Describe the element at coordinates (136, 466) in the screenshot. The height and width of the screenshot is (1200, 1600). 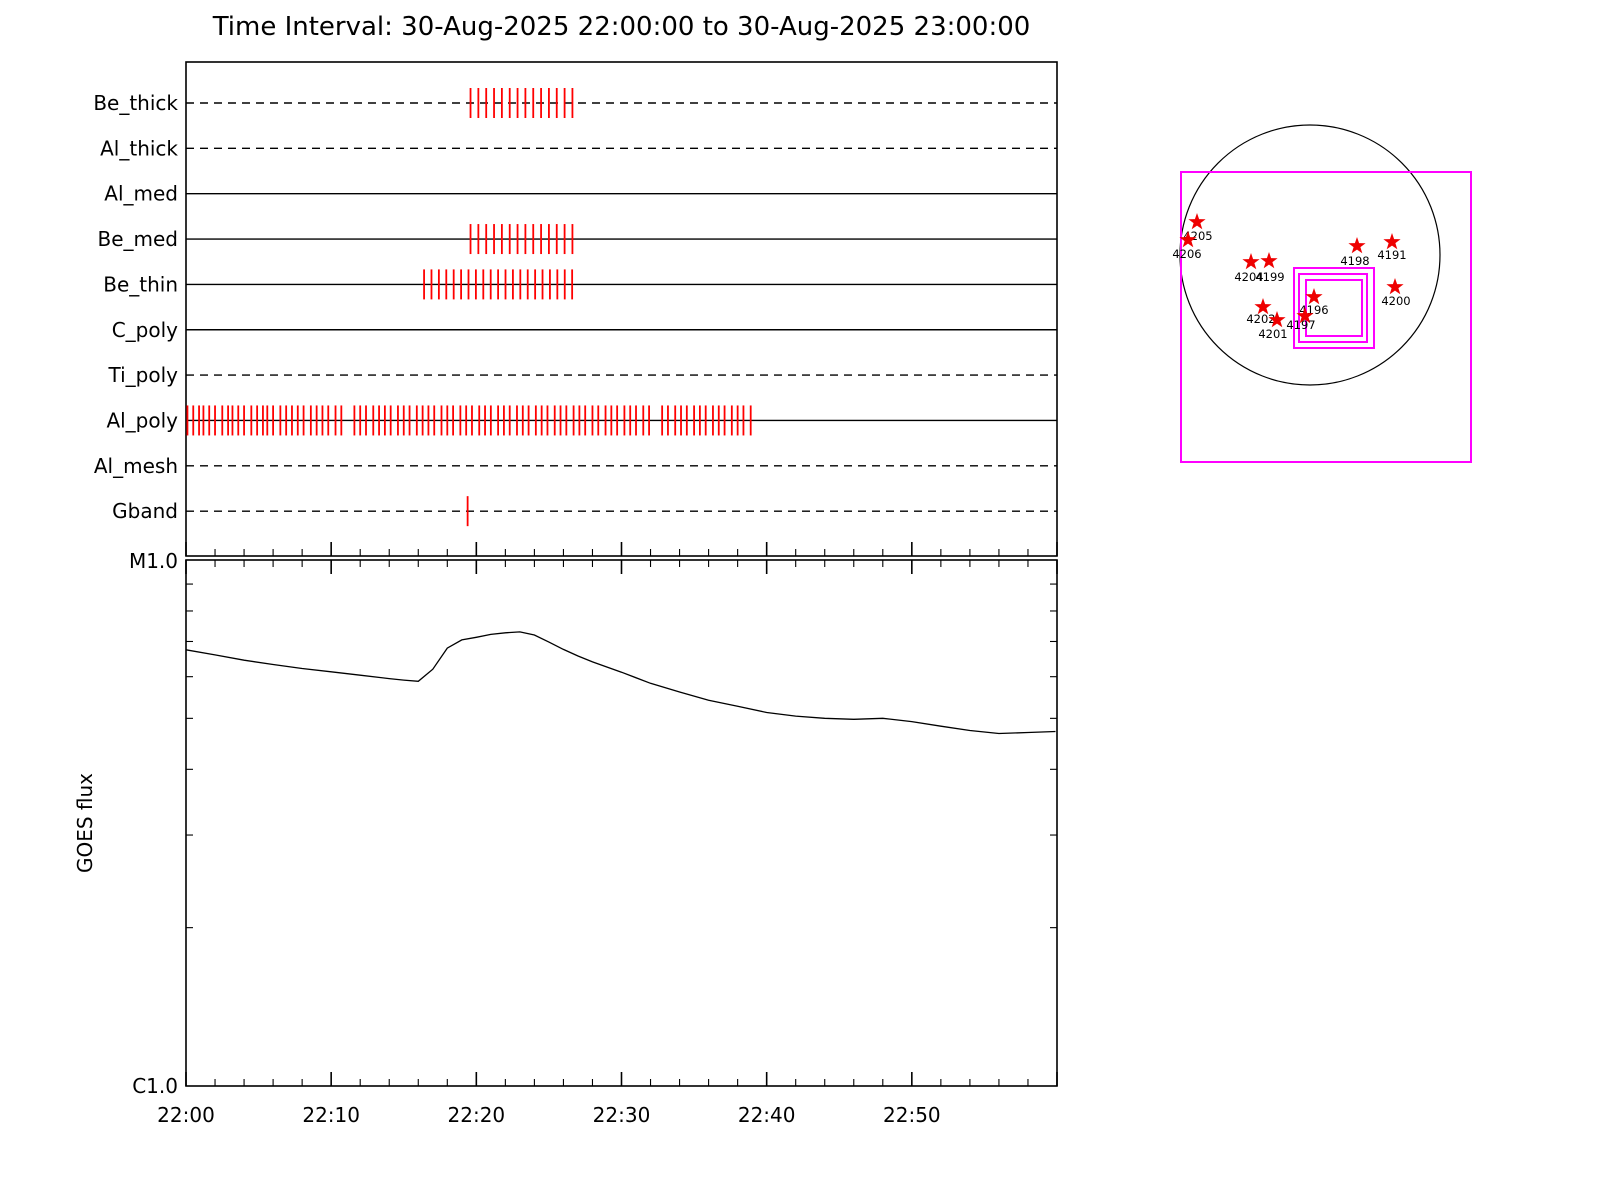
I see `channel-label: Al_mesh` at that location.